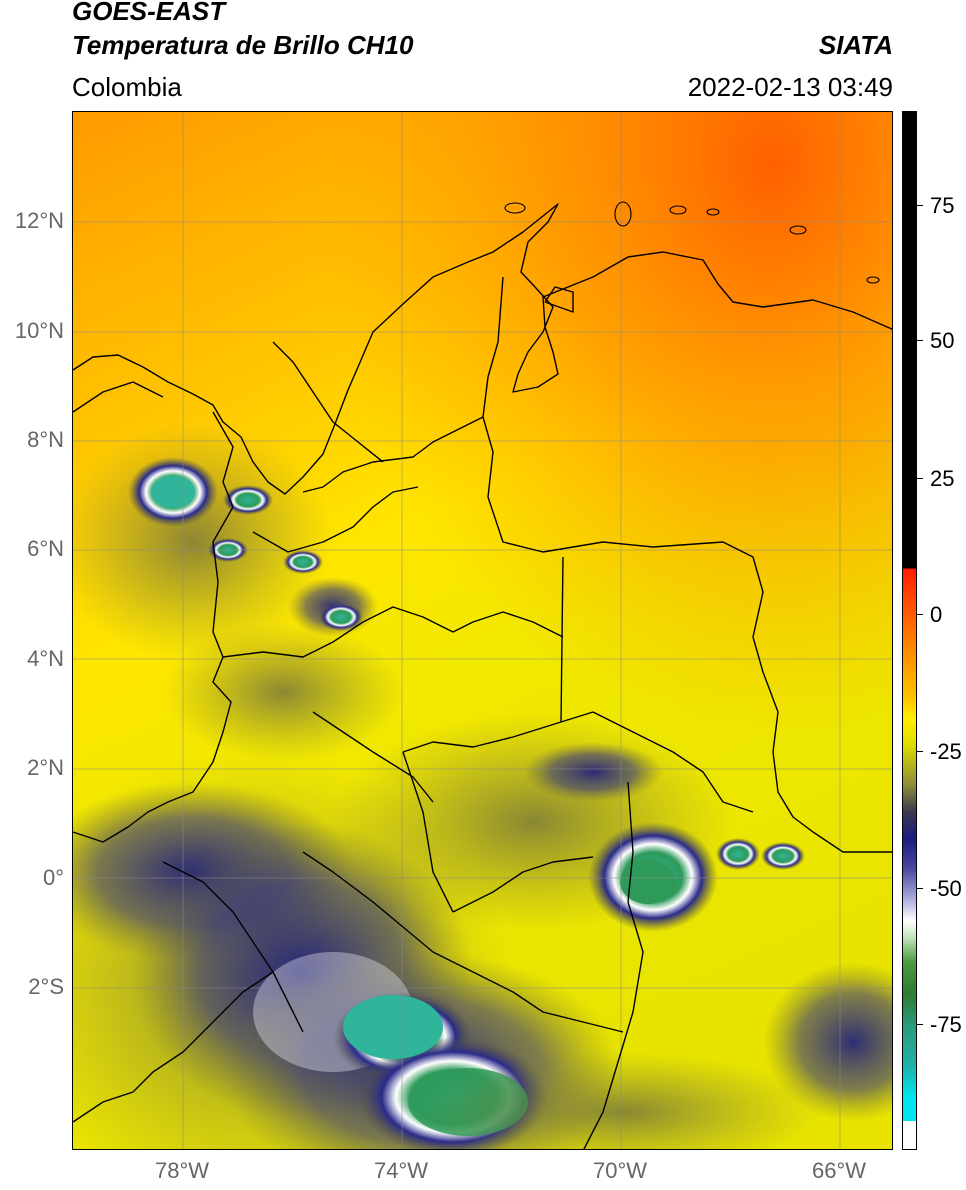  I want to click on lat-tick-6n: 6°N, so click(45, 548).